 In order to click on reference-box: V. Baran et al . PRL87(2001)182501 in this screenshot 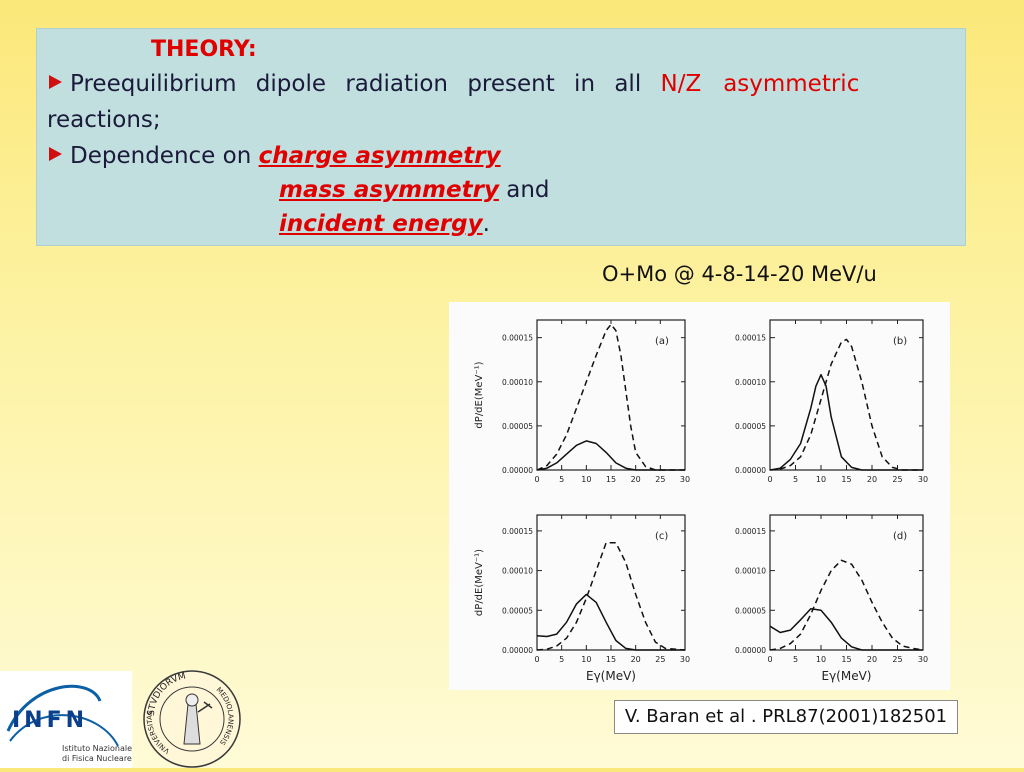, I will do `click(786, 717)`.